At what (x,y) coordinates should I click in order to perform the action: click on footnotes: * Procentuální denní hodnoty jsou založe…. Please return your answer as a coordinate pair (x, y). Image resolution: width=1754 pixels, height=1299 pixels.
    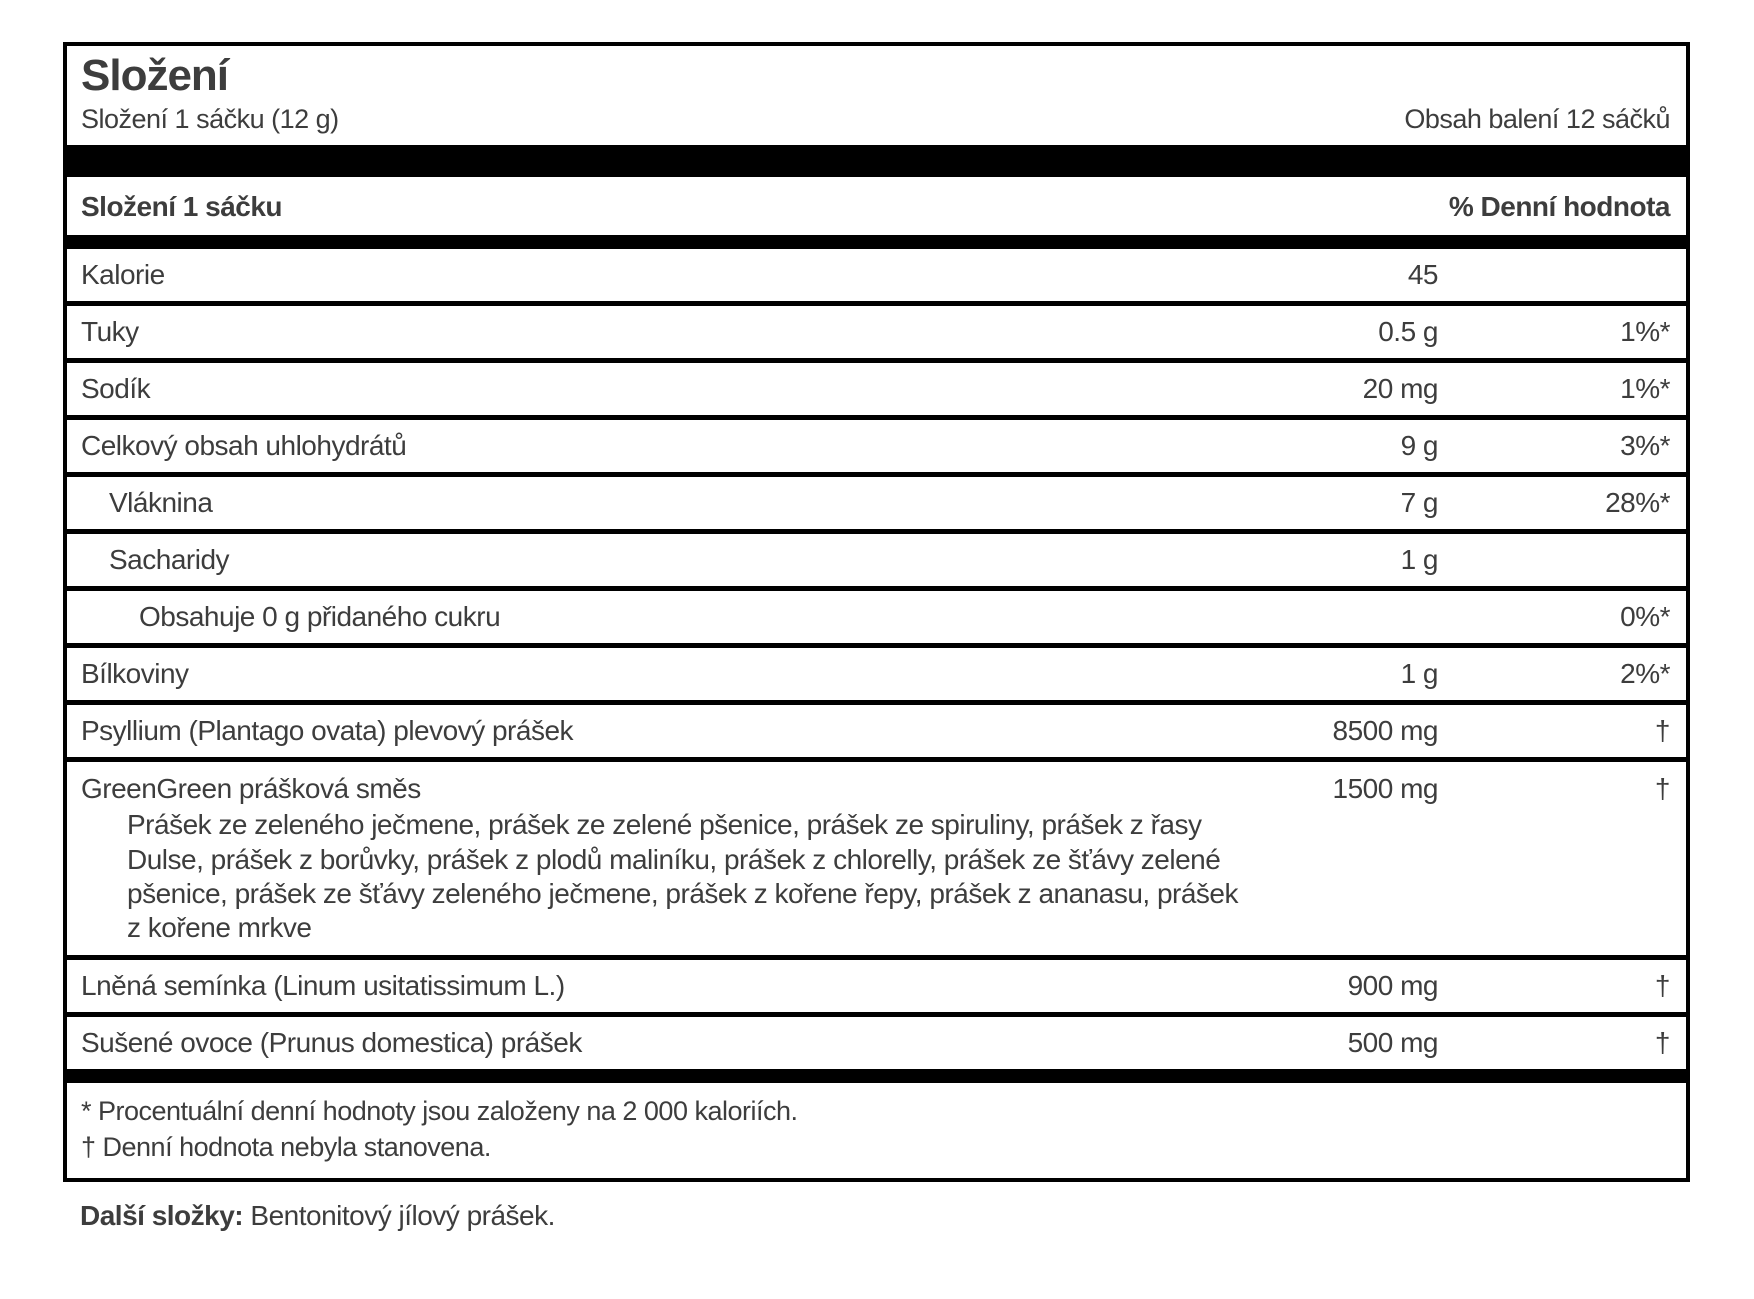
    Looking at the image, I should click on (876, 1130).